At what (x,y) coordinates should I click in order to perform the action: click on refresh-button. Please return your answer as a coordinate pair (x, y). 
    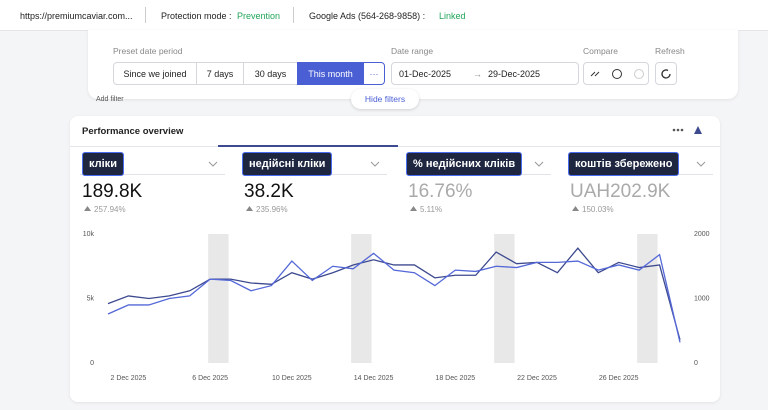
    Looking at the image, I should click on (666, 73).